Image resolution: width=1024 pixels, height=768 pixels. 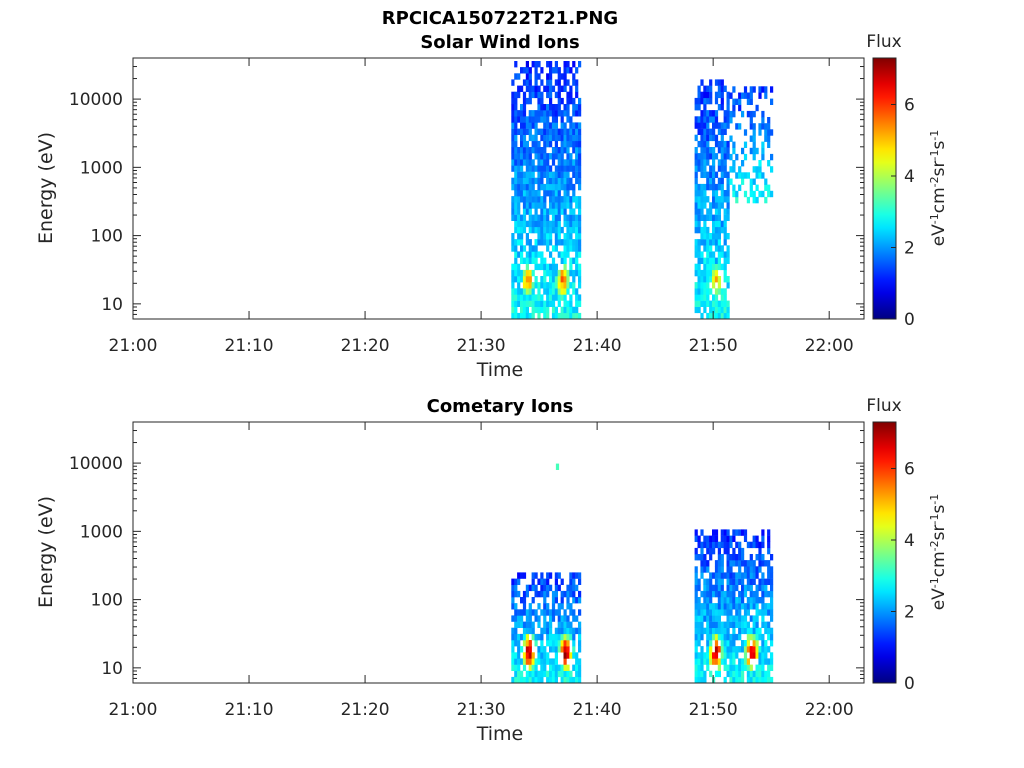 What do you see at coordinates (481, 346) in the screenshot?
I see `x-tick-label: 21:30` at bounding box center [481, 346].